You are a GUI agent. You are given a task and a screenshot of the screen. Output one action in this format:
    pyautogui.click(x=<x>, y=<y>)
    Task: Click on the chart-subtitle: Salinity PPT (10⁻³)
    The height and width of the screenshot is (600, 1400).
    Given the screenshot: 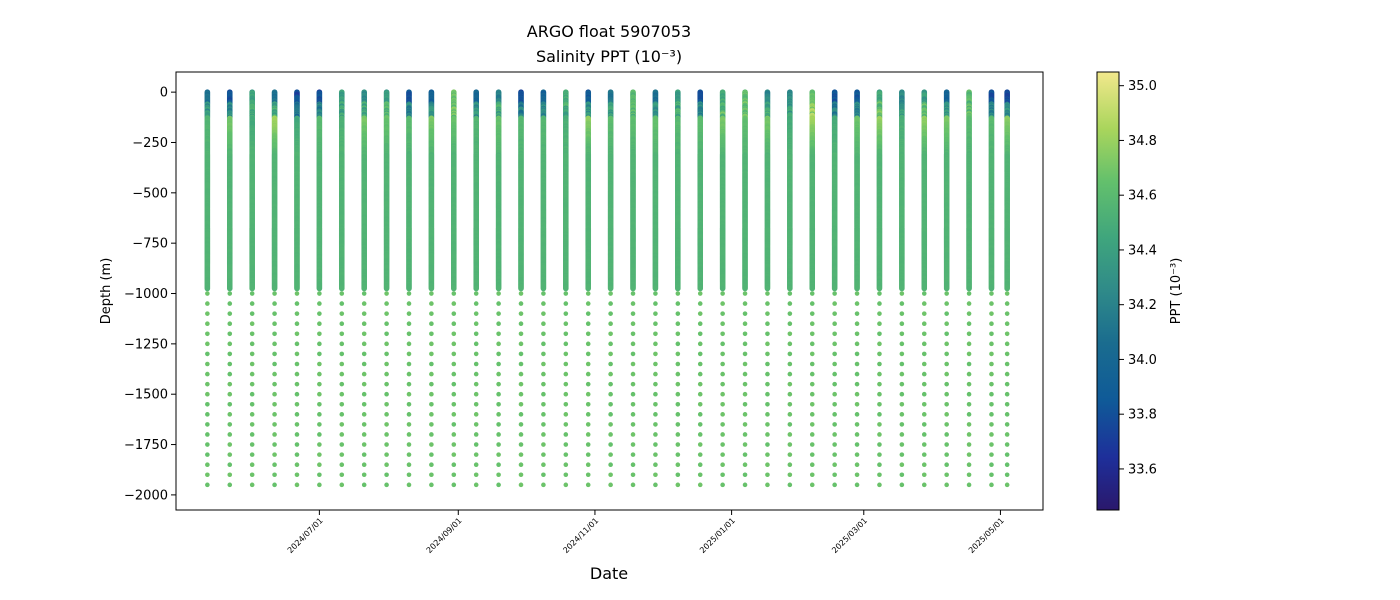 What is the action you would take?
    pyautogui.click(x=609, y=56)
    